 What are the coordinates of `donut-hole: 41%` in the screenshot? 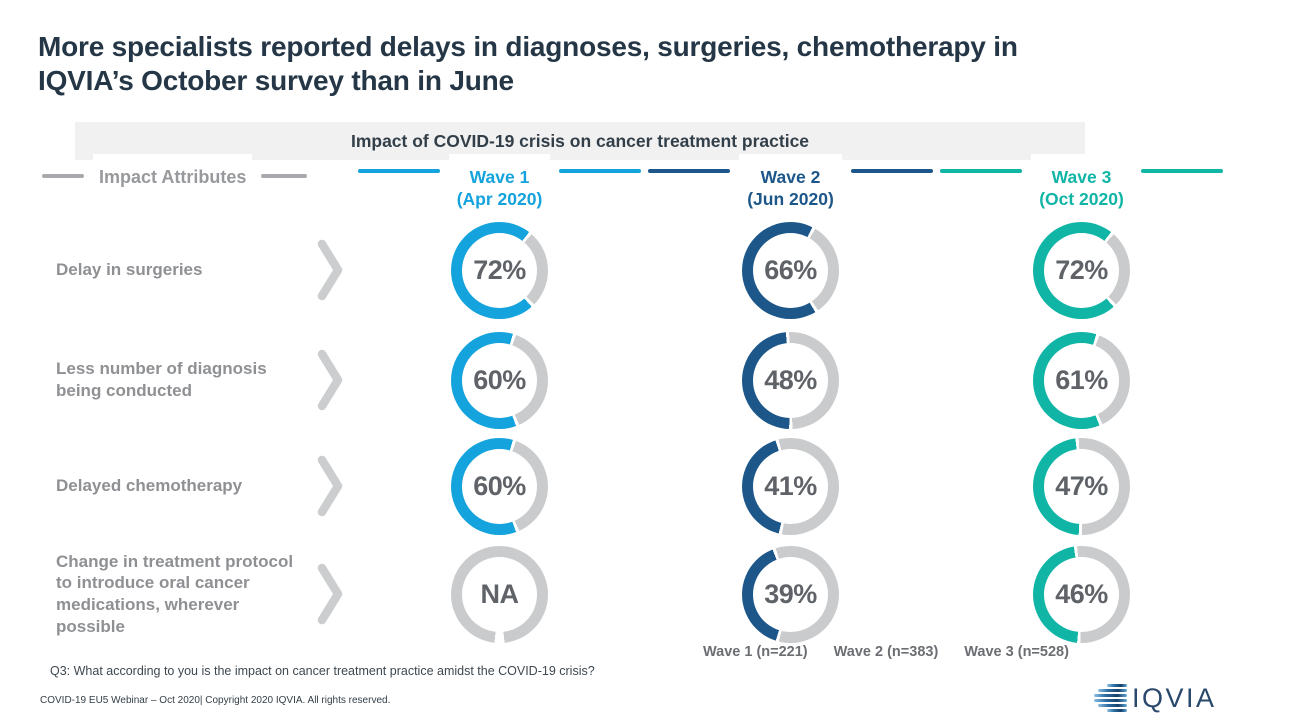 It's located at (790, 486).